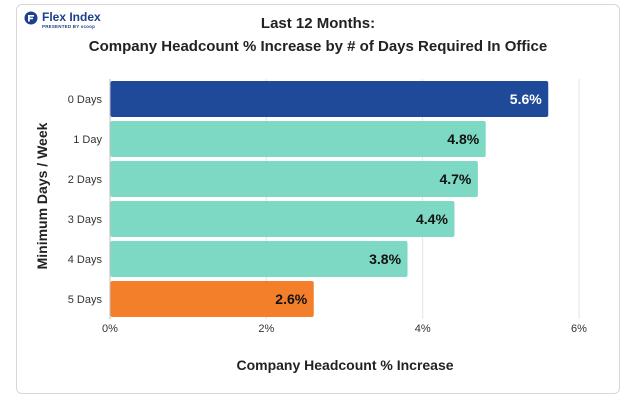 The height and width of the screenshot is (405, 636). Describe the element at coordinates (345, 365) in the screenshot. I see `x-axis-label: Company Headcount % Increase` at that location.